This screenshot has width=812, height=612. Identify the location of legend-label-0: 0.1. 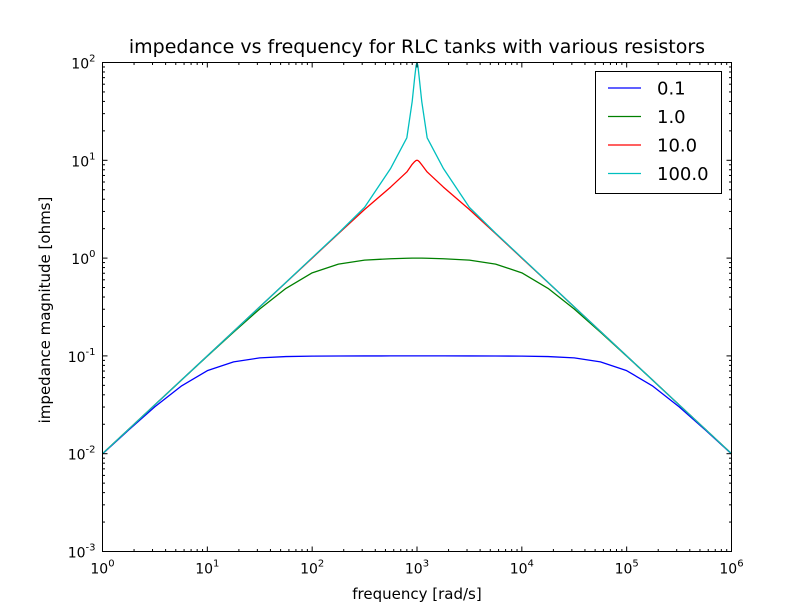
(671, 89).